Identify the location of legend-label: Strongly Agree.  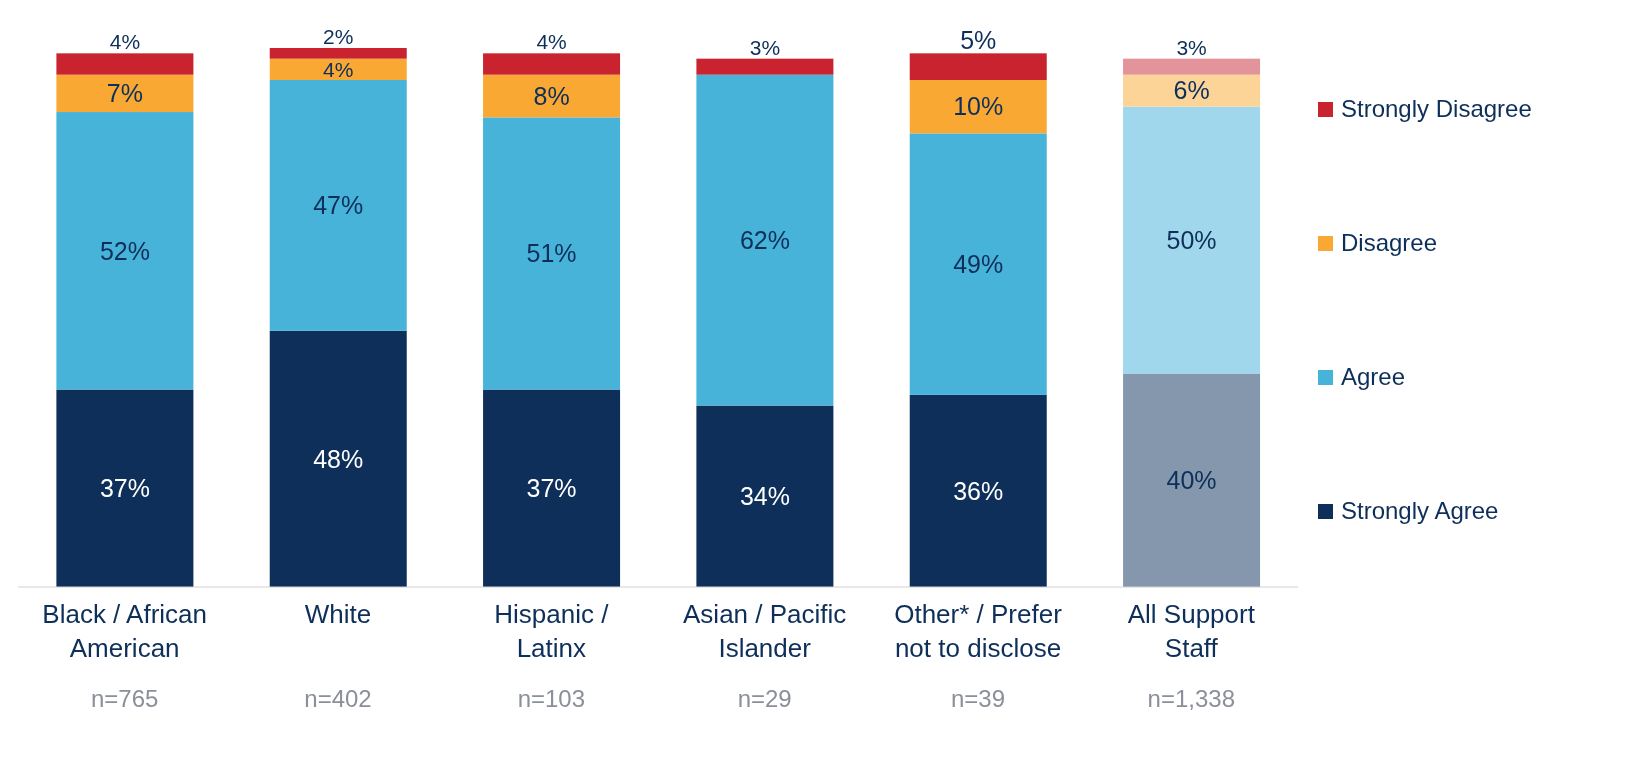
(1420, 511).